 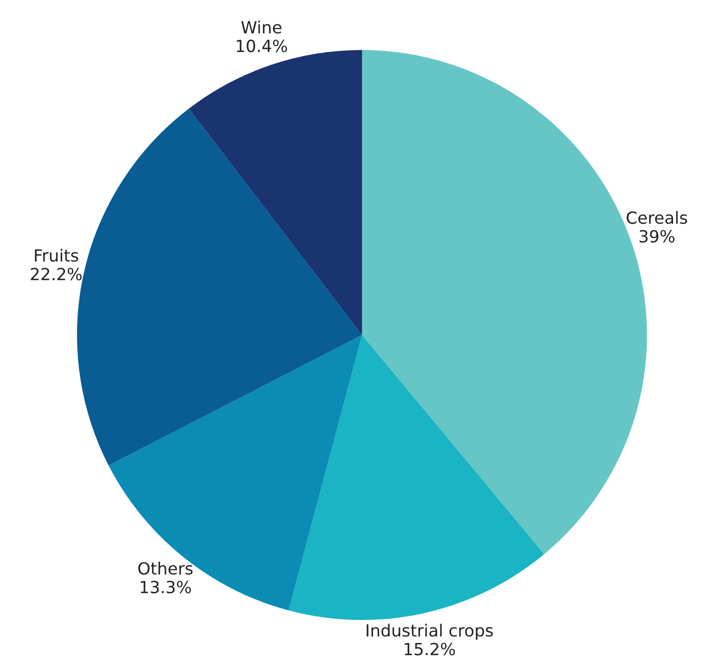 I want to click on slice-label: Cereals, so click(x=657, y=217).